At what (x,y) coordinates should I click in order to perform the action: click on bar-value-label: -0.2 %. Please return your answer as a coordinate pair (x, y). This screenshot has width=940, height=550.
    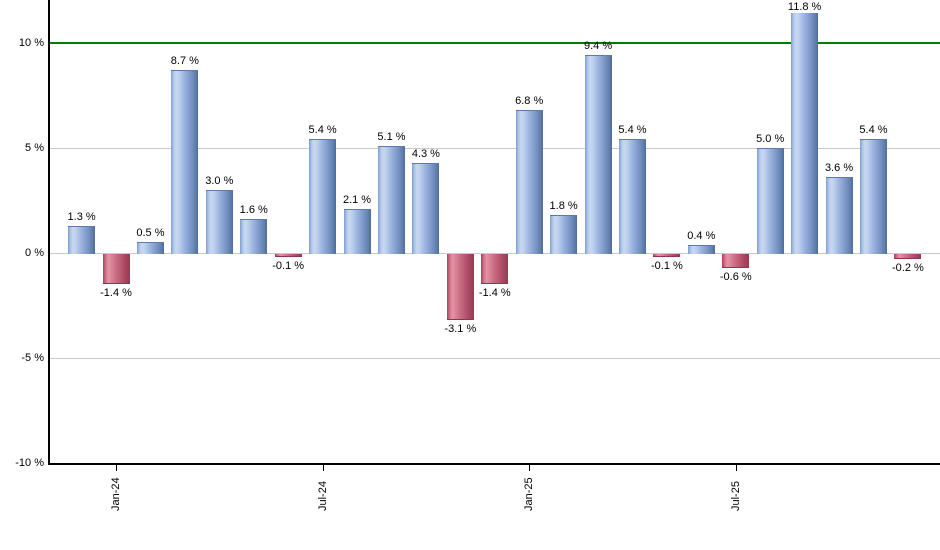
    Looking at the image, I should click on (908, 268).